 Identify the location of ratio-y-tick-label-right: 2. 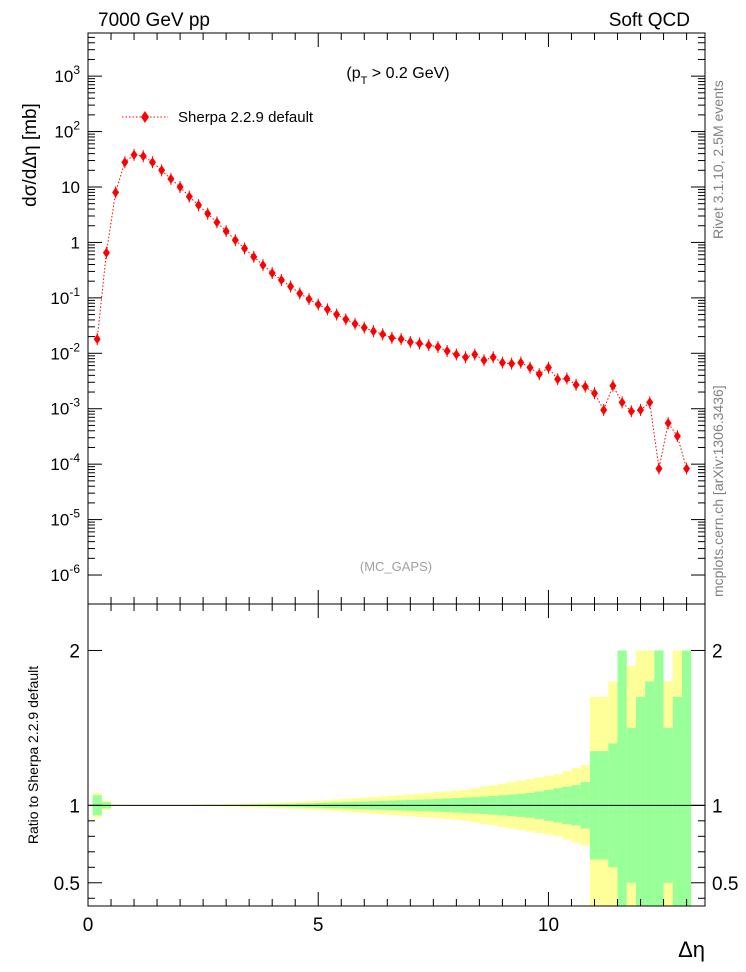
(717, 651).